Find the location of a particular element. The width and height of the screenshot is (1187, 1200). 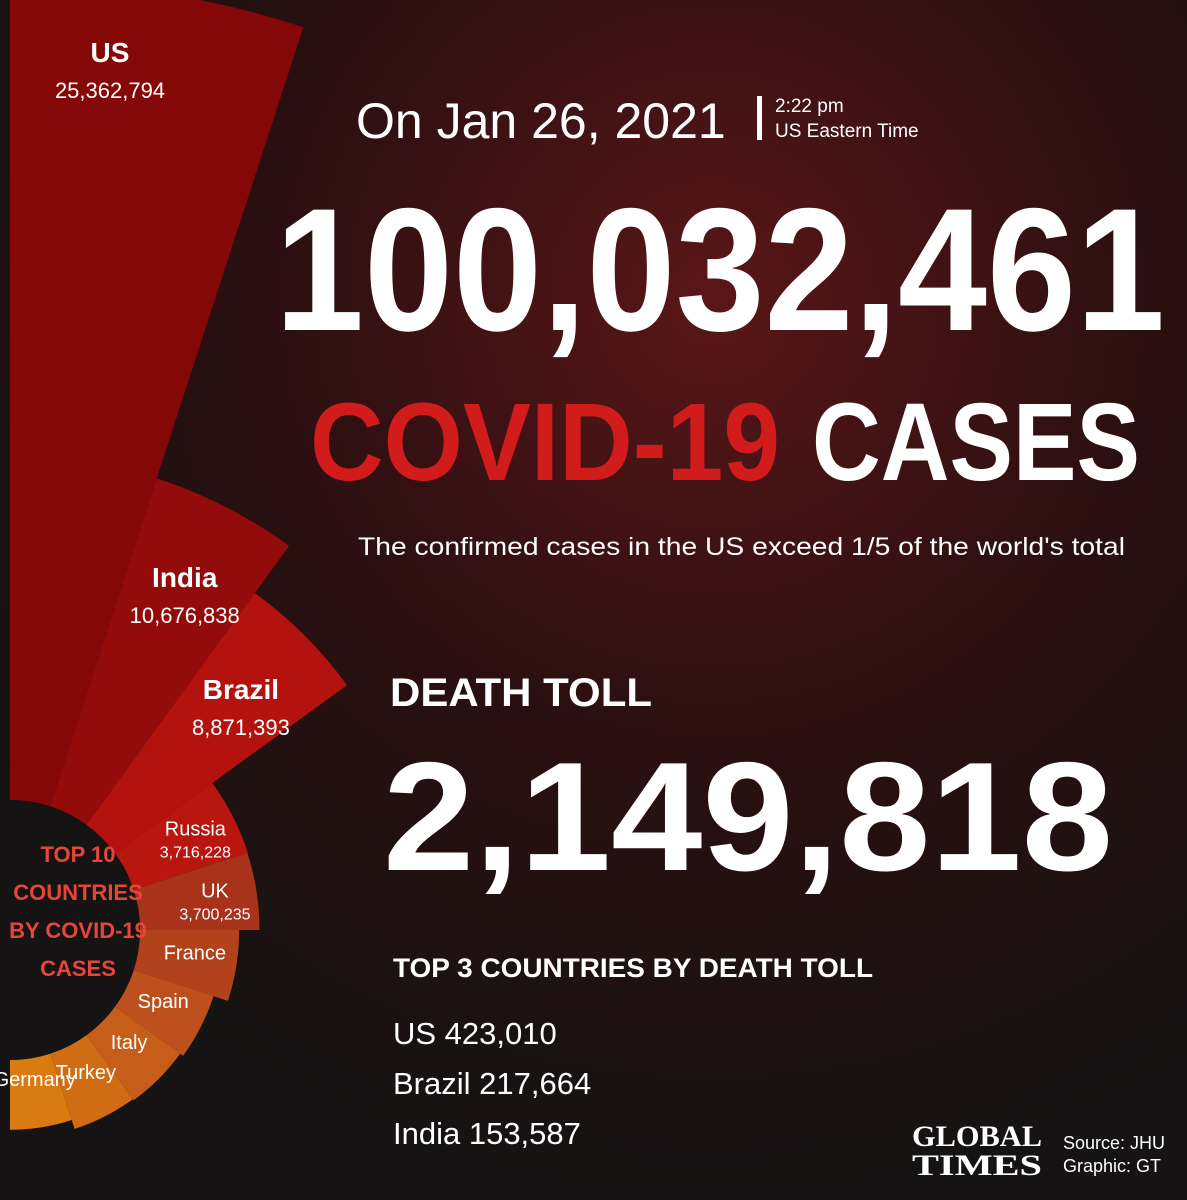

category-label: Italy is located at coordinates (129, 1043).